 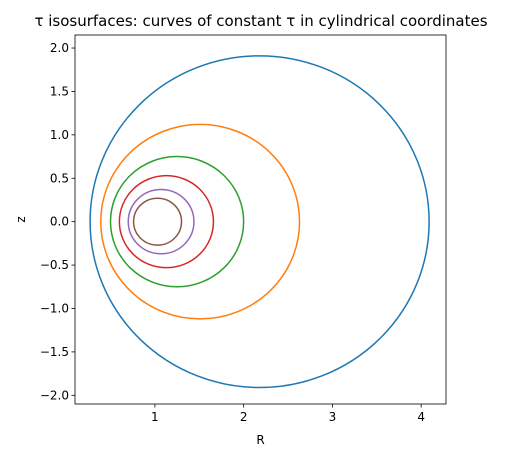 I want to click on y-tick-label: −2.0, so click(x=54, y=395).